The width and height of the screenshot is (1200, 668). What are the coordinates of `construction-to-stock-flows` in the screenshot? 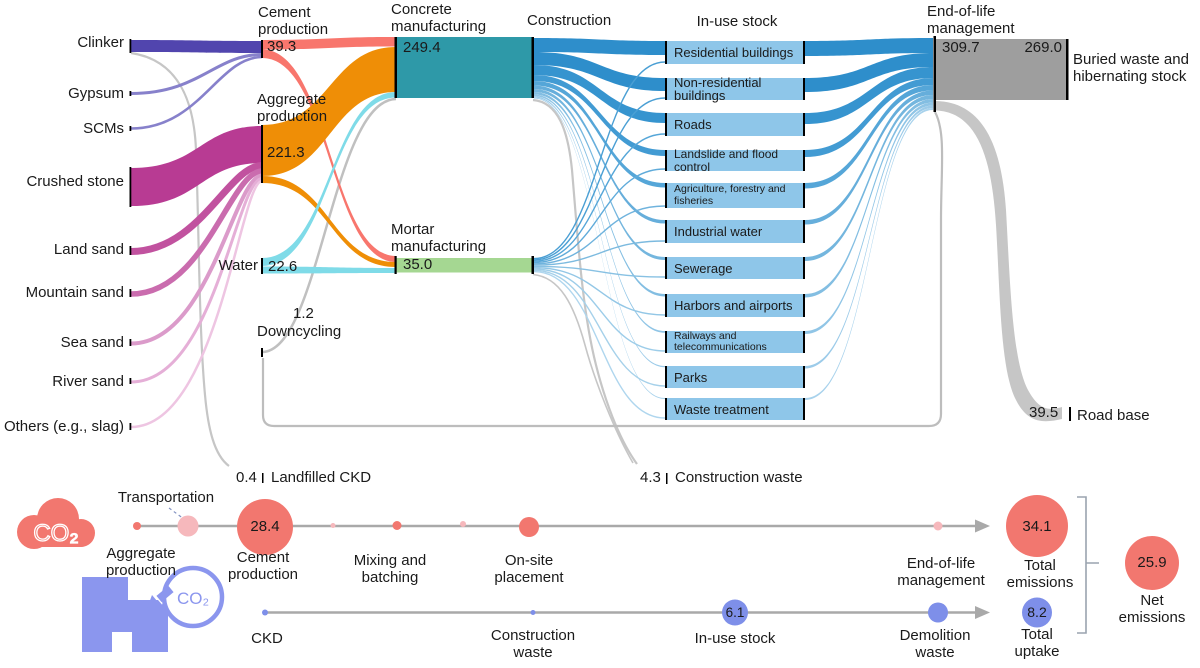 It's located at (599, 228).